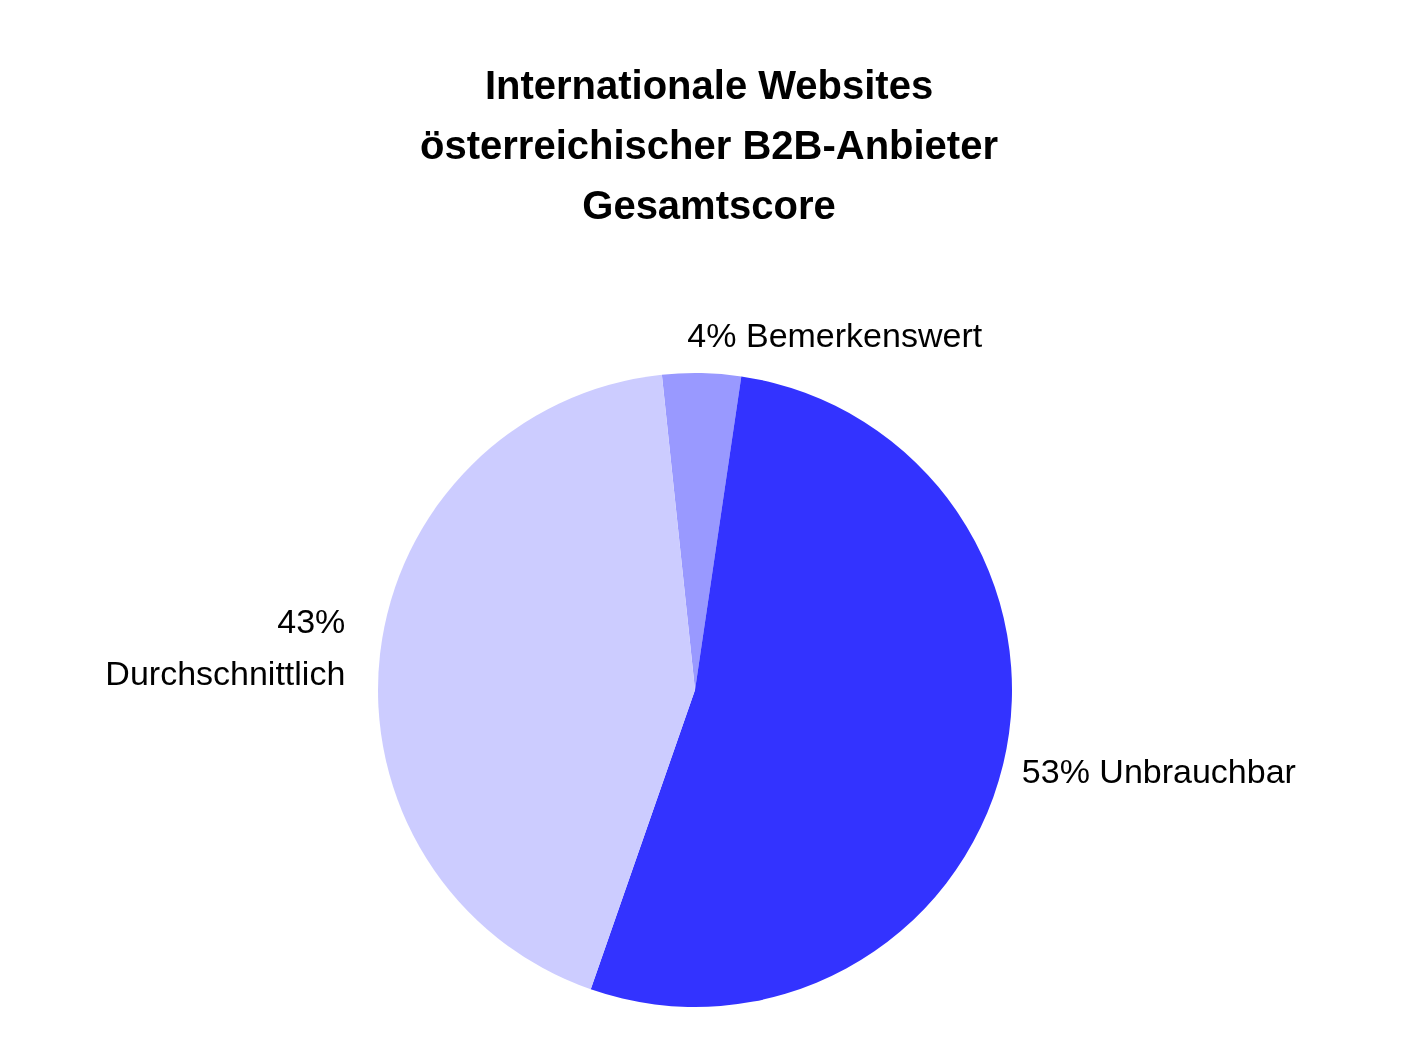  Describe the element at coordinates (835, 335) in the screenshot. I see `slice-label: 4% Bemerkenswert` at that location.